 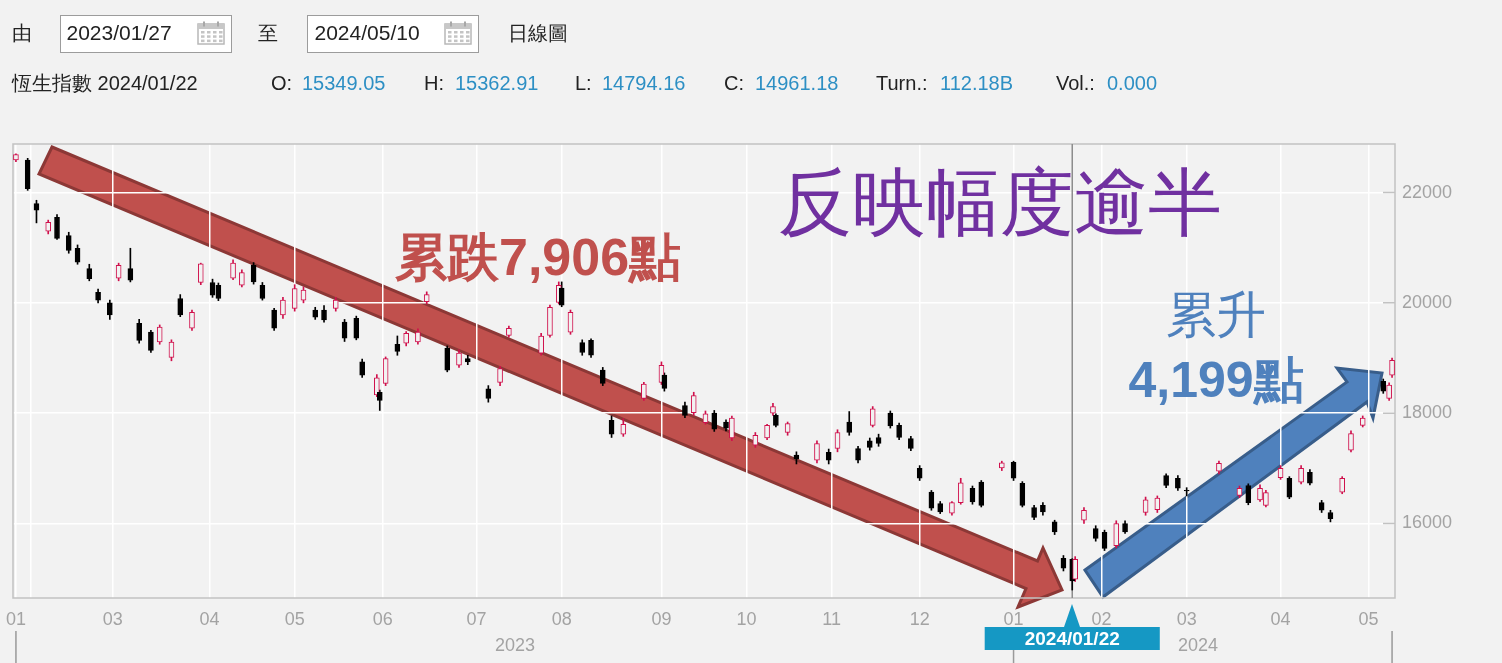 I want to click on y-tick-label: 20000, so click(x=1427, y=301).